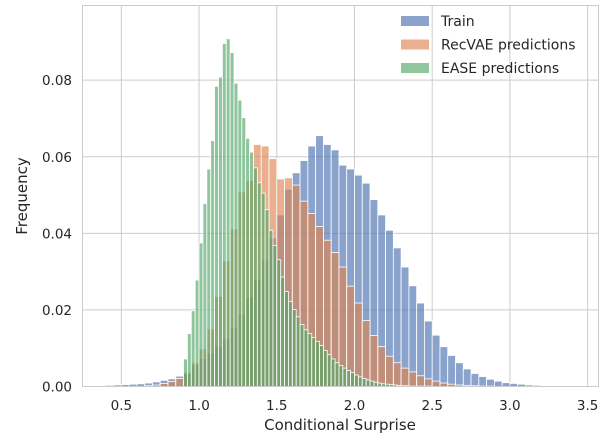 This screenshot has width=608, height=437. Describe the element at coordinates (340, 425) in the screenshot. I see `x-axis-label: Conditional Surprise` at that location.